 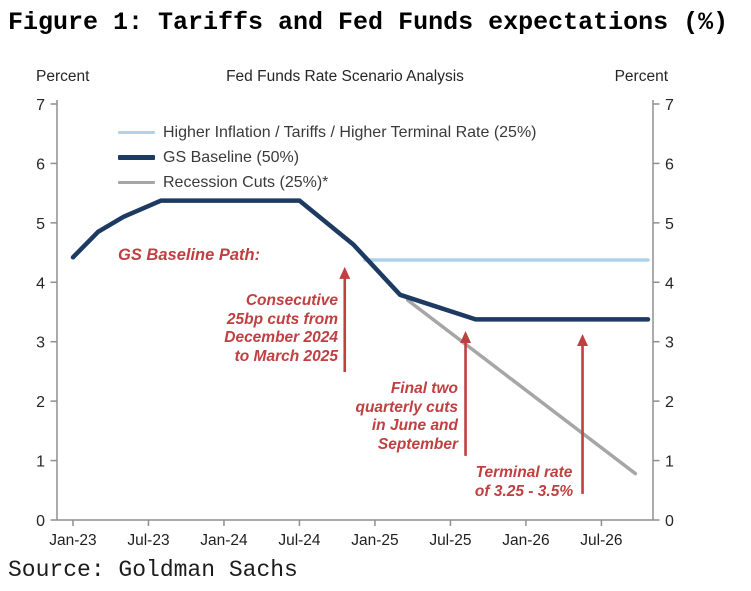 I want to click on legend-item-gs-baseline: GS Baseline (50%), so click(x=327, y=157).